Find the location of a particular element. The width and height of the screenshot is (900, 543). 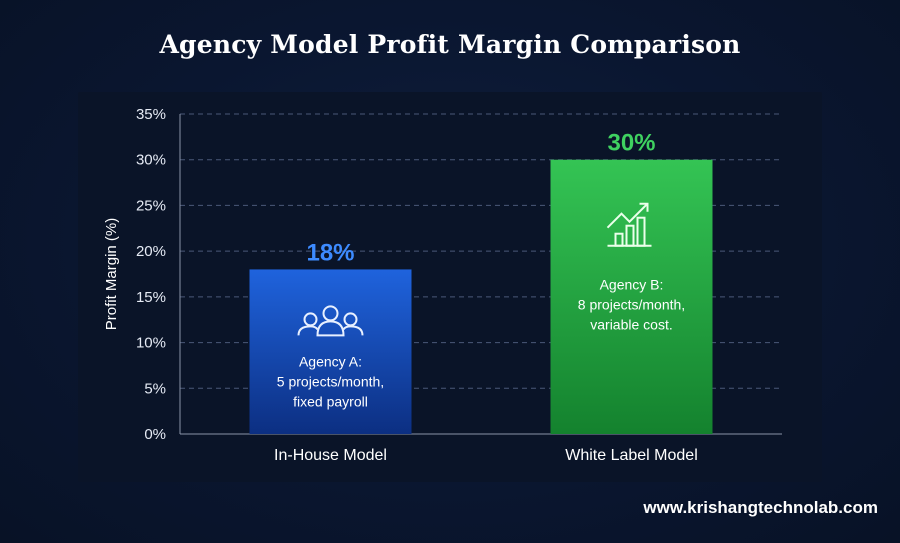

chart-title: Agency Model Profit Margin Comparison is located at coordinates (450, 44).